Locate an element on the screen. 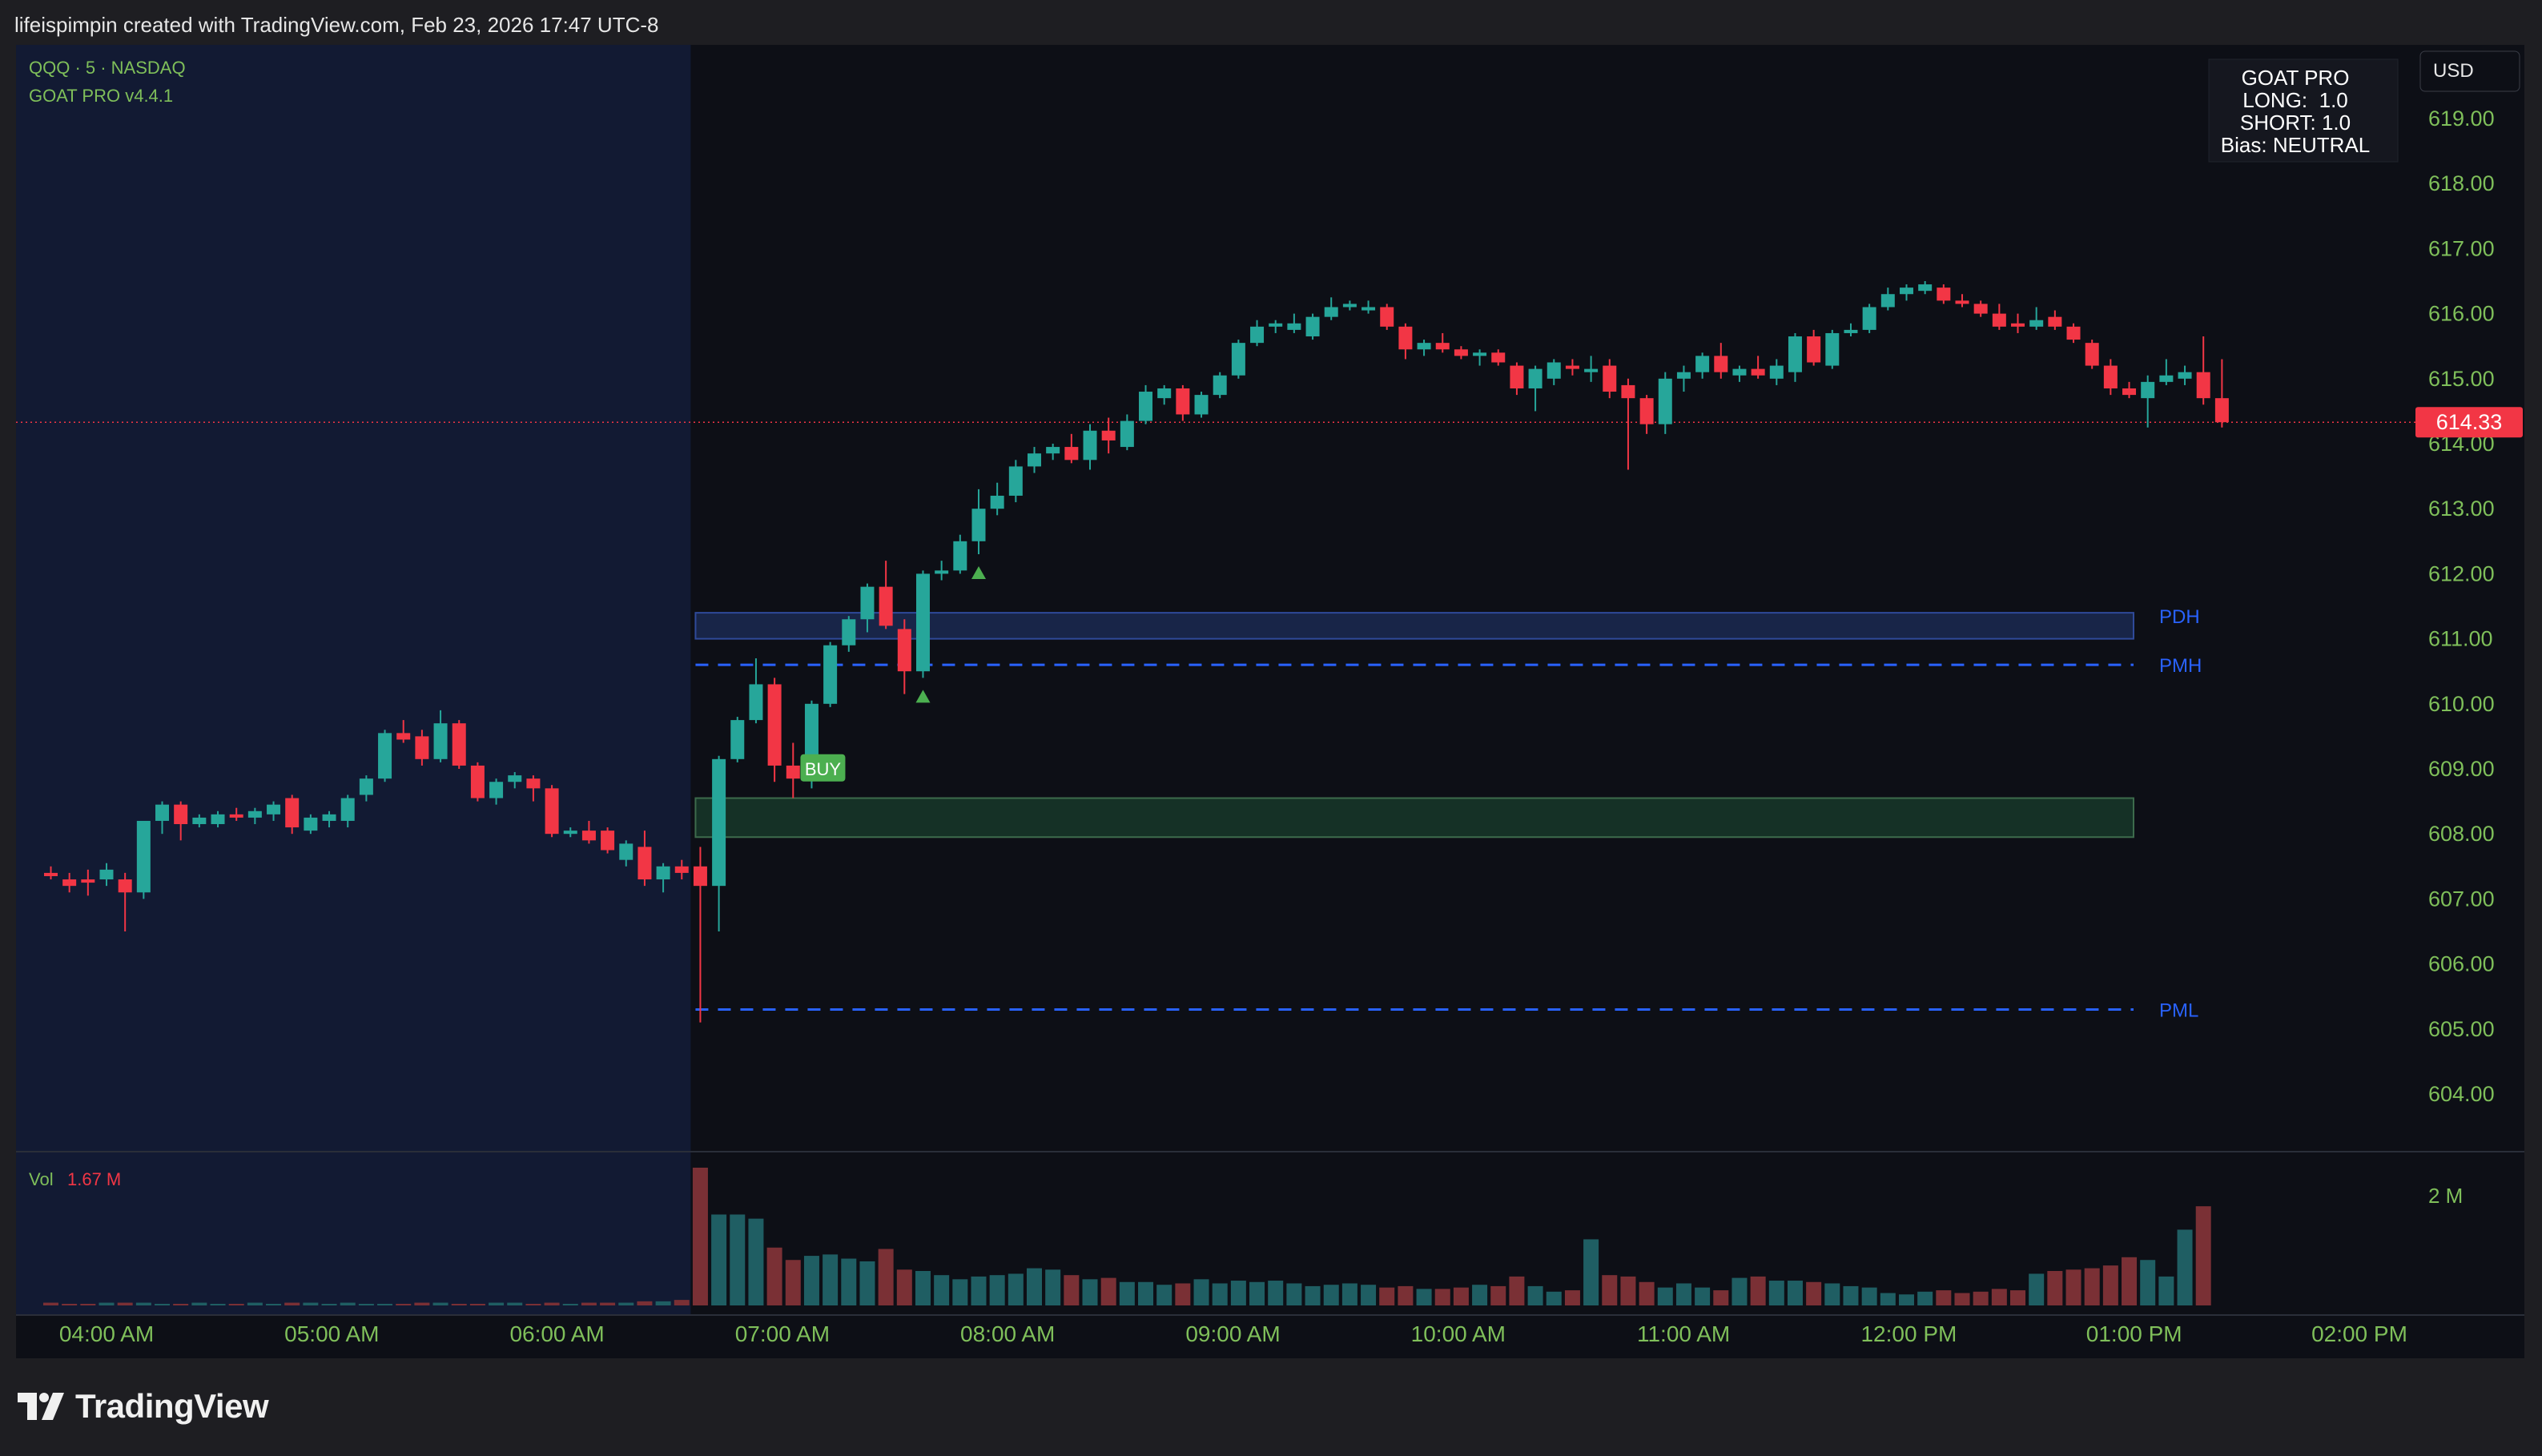 This screenshot has width=2542, height=1456. currency-button is located at coordinates (2469, 71).